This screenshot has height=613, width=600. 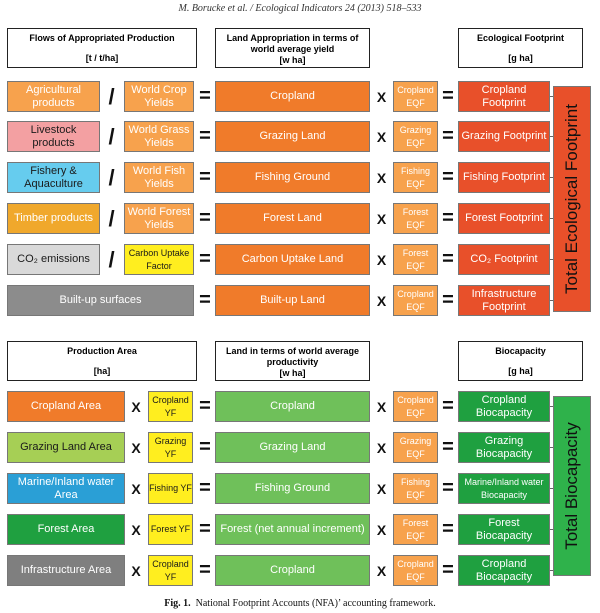 I want to click on bottom-times-a-0: X, so click(x=136, y=406).